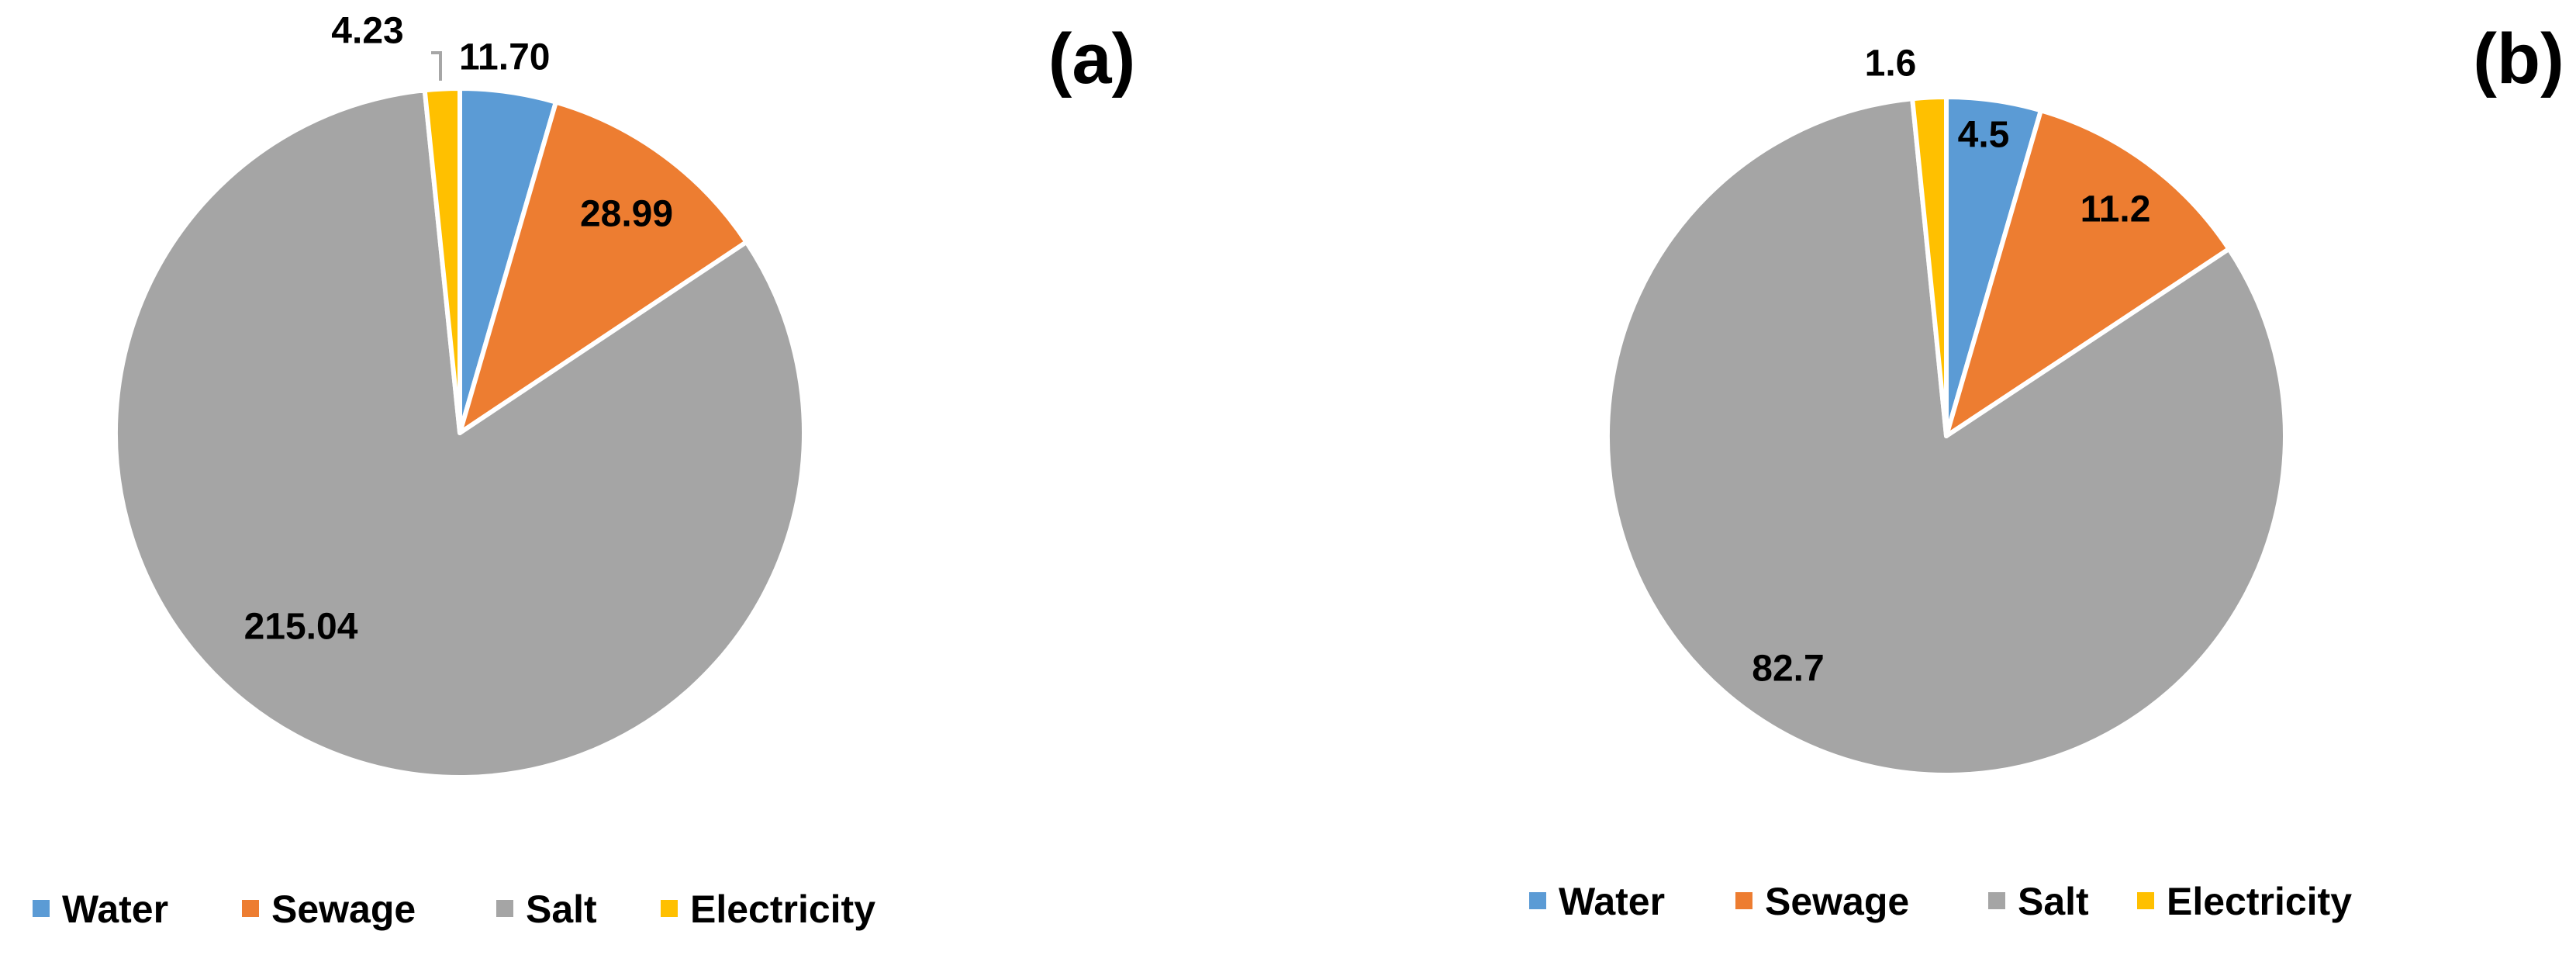 The height and width of the screenshot is (962, 2576). Describe the element at coordinates (783, 909) in the screenshot. I see `legend-label-electricity-a: Electricity` at that location.